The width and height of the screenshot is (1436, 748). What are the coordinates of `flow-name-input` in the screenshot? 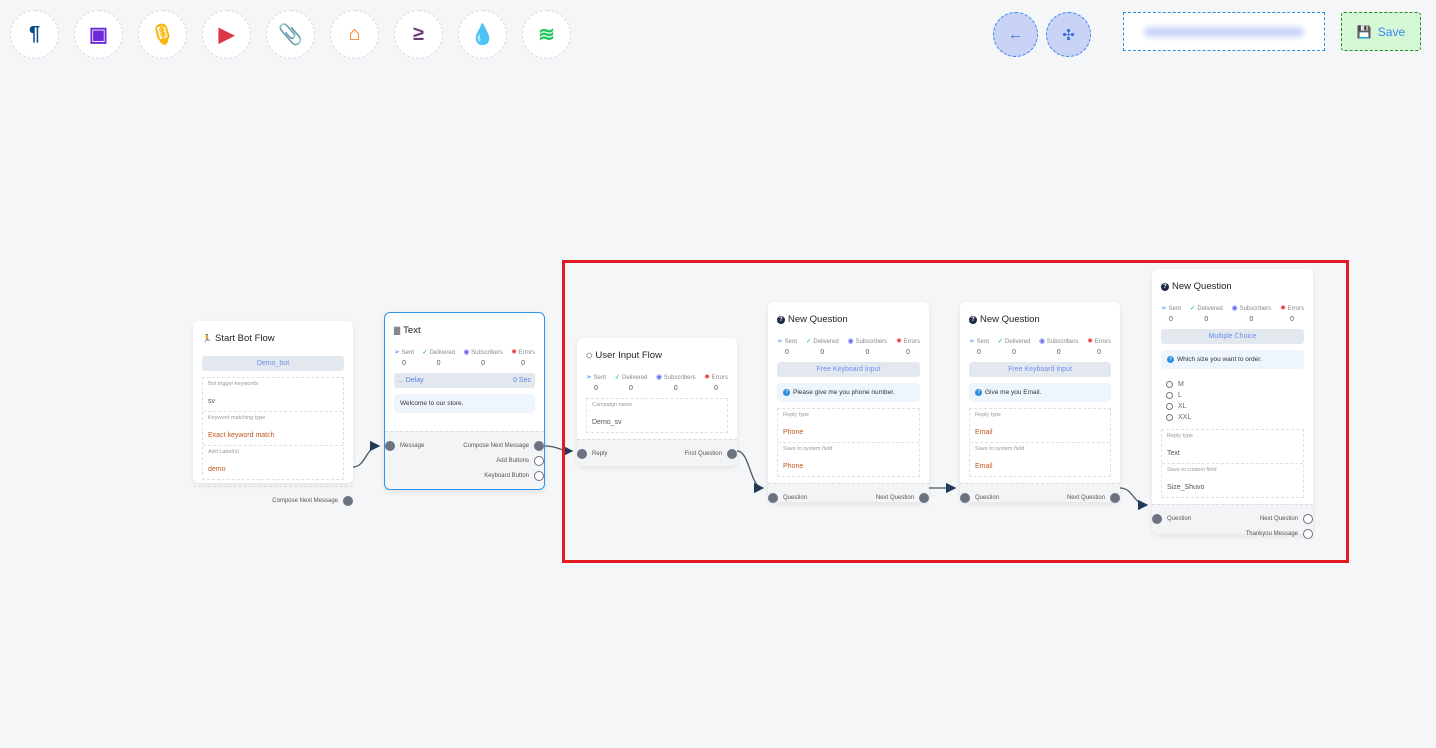 It's located at (1224, 31).